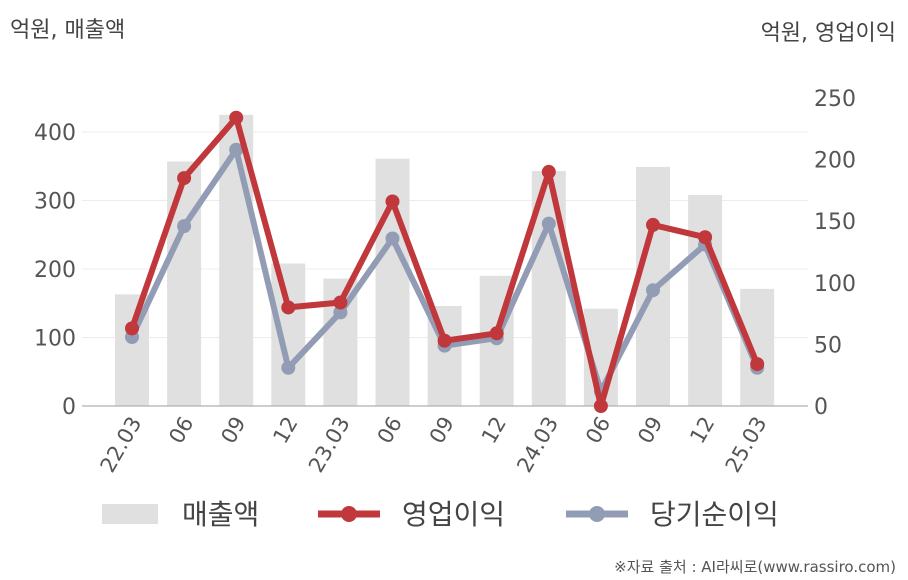 This screenshot has width=908, height=580. I want to click on left-tick-label: 400, so click(55, 133).